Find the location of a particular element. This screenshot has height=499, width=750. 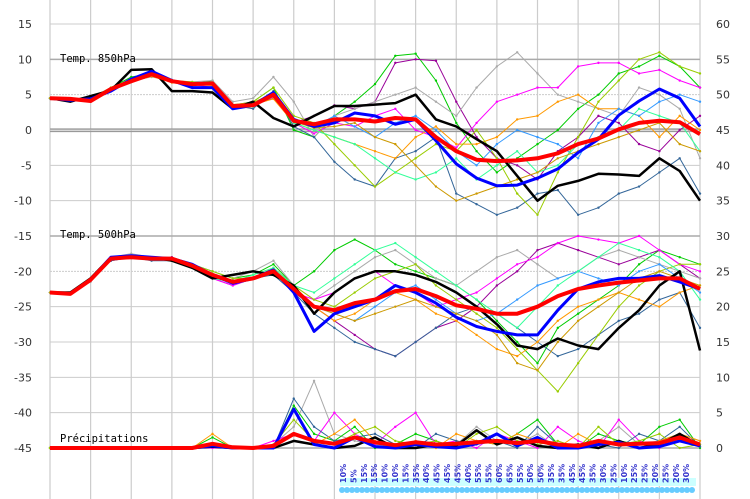

left-tick-label: -40 is located at coordinates (23, 413).